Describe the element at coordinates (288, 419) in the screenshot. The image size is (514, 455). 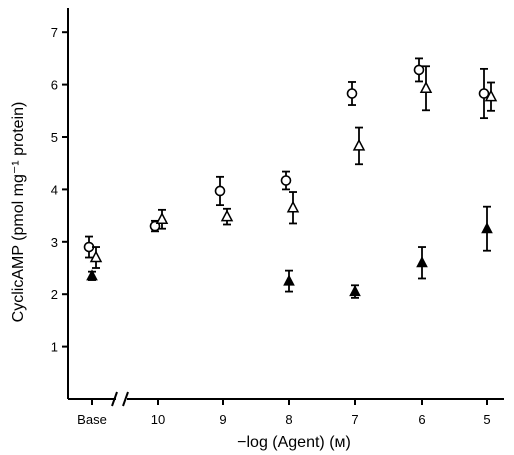
I see `x-tick-label: 8` at that location.